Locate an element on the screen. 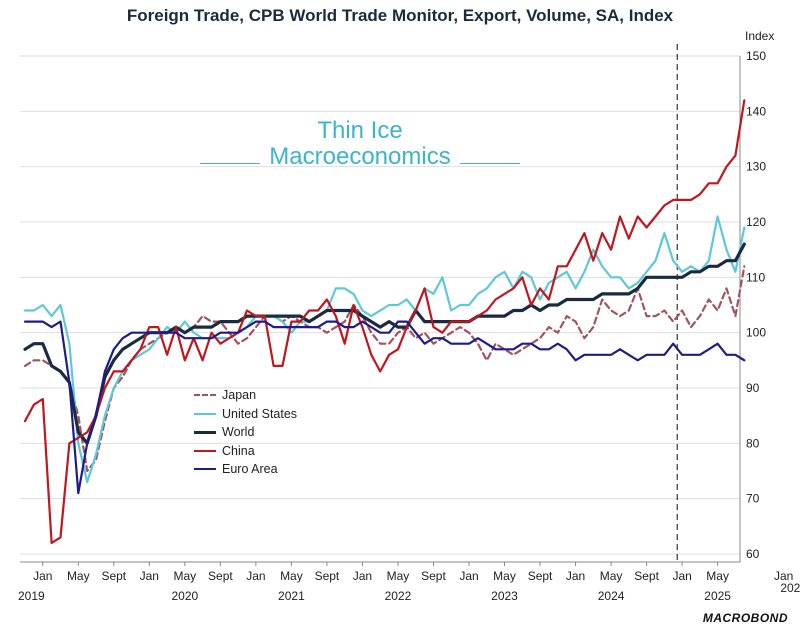 The width and height of the screenshot is (800, 629). legend-item: United States is located at coordinates (245, 414).